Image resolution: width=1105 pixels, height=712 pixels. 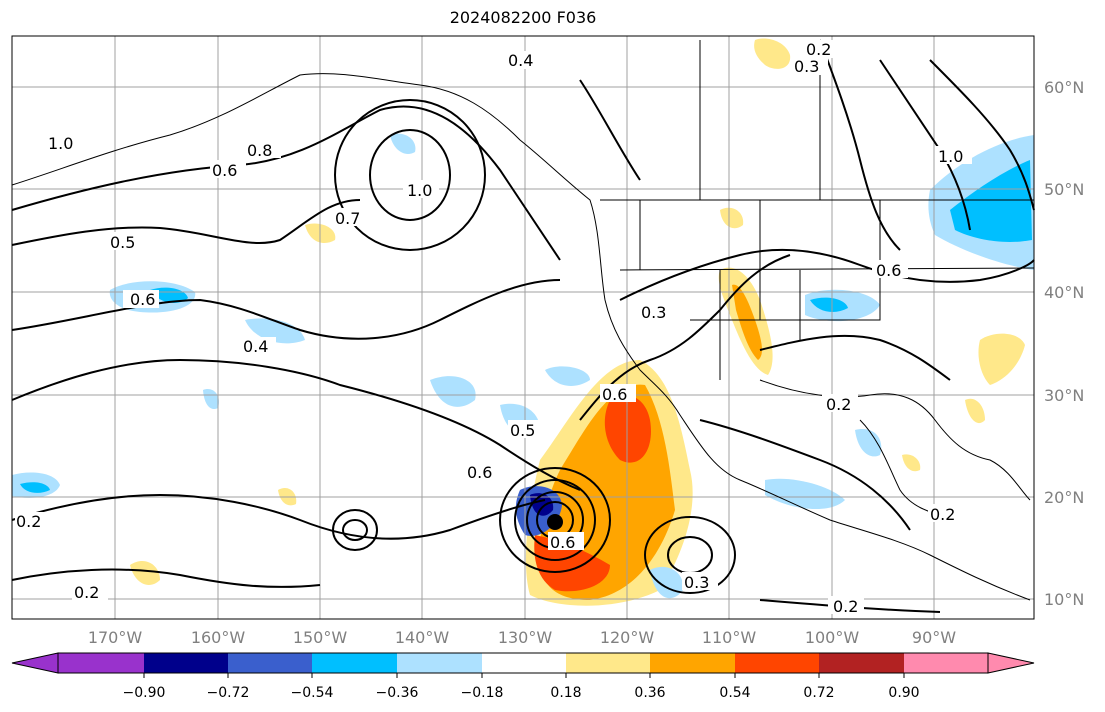 I want to click on lon-label: 110°W, so click(x=729, y=637).